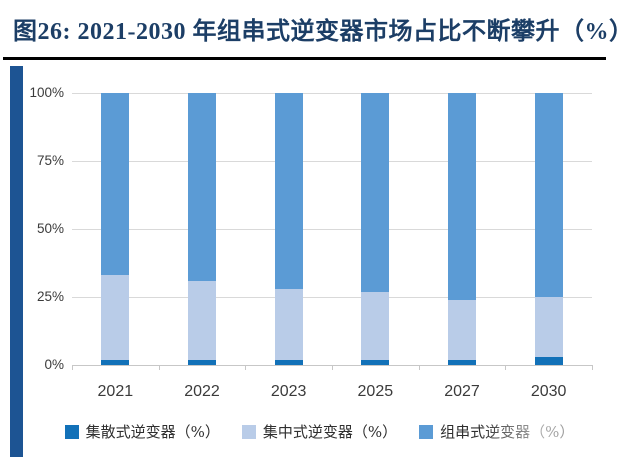  I want to click on gridline-100%, so click(332, 93).